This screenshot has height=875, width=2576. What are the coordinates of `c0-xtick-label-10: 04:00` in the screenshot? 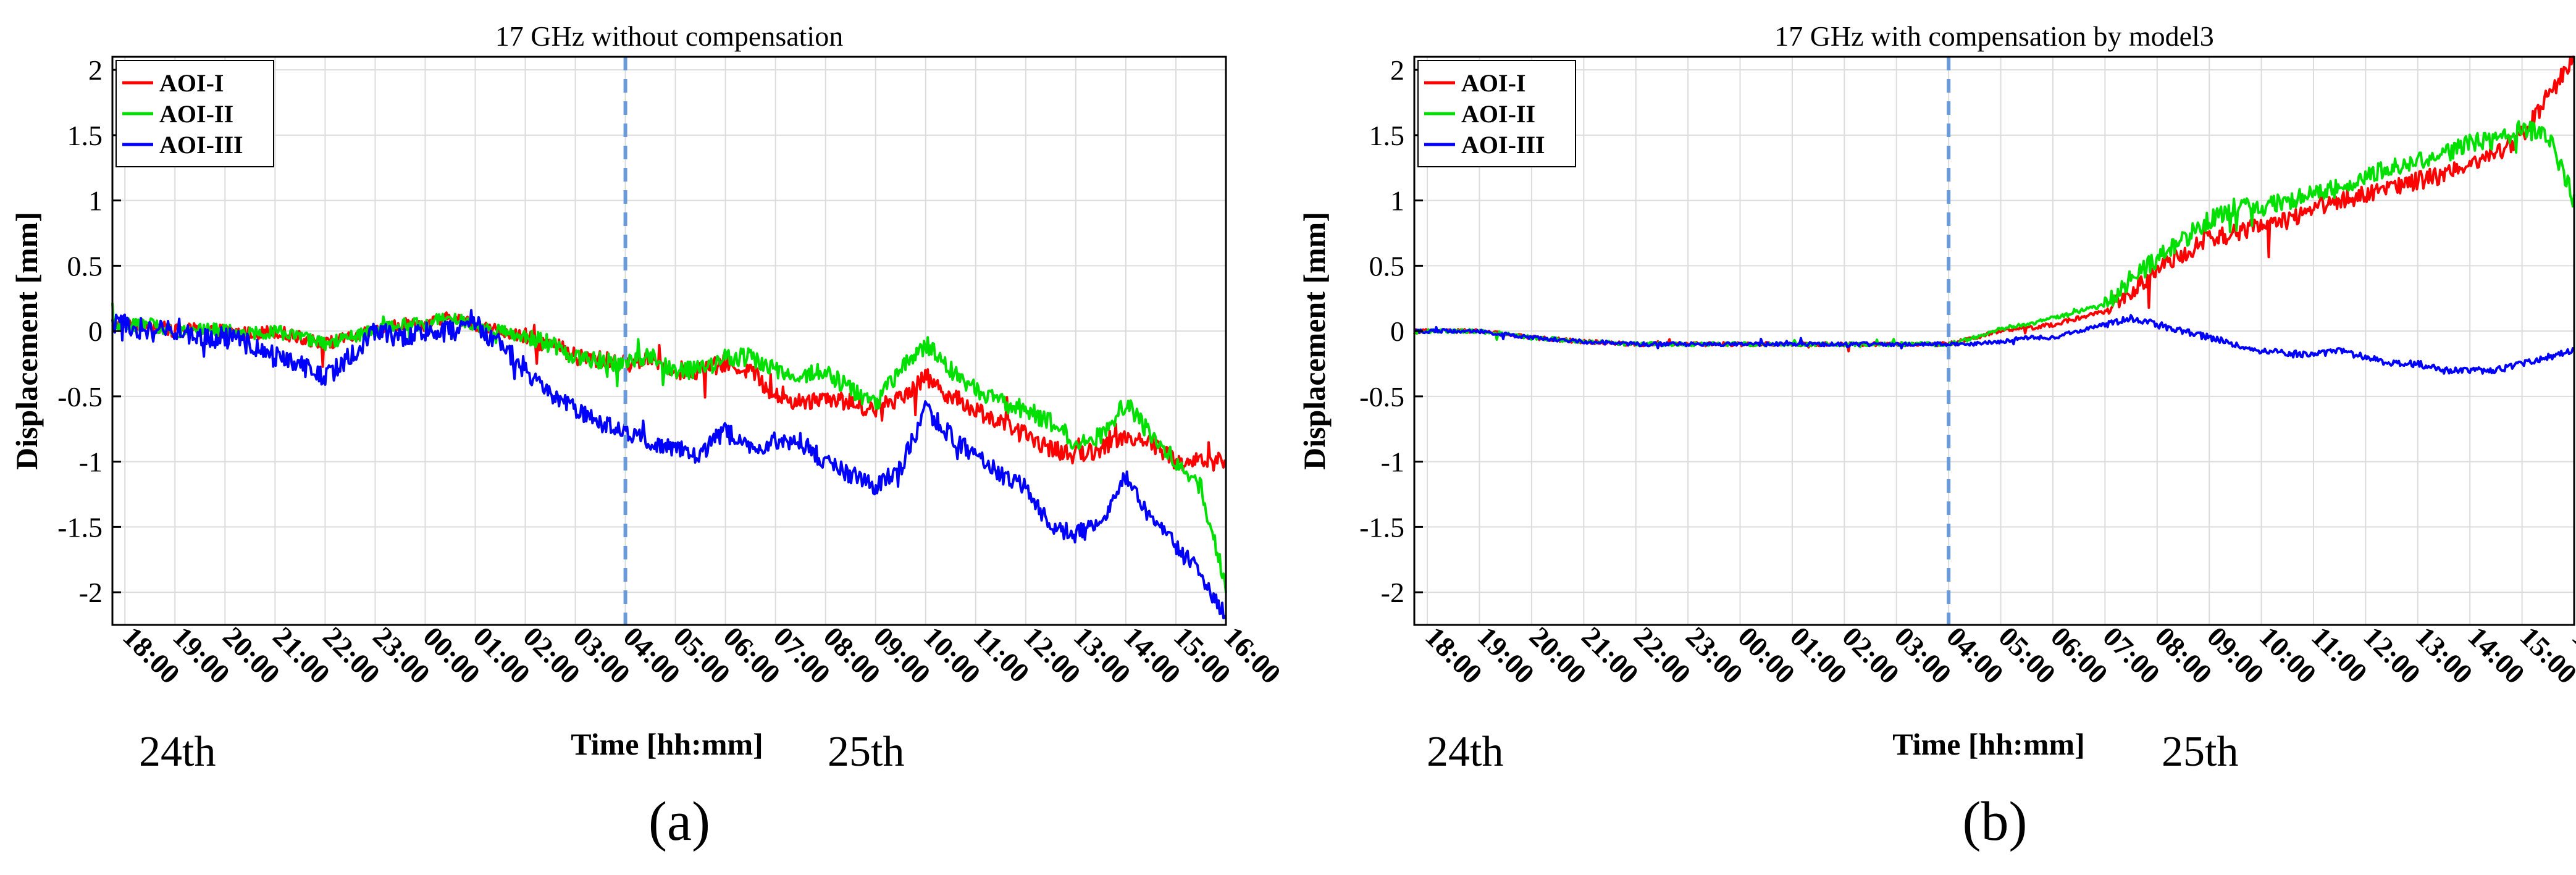 It's located at (653, 655).